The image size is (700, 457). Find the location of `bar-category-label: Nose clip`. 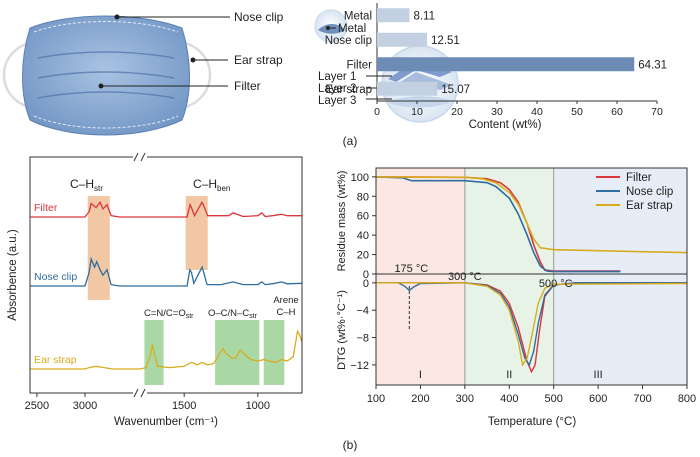

bar-category-label: Nose clip is located at coordinates (348, 41).